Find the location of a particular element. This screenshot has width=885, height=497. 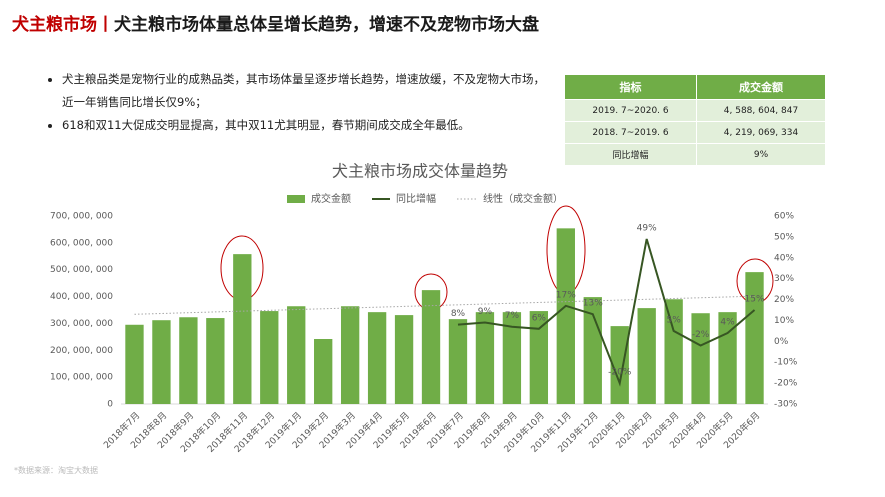

table-cell: 4, 219, 069, 334 is located at coordinates (761, 132).